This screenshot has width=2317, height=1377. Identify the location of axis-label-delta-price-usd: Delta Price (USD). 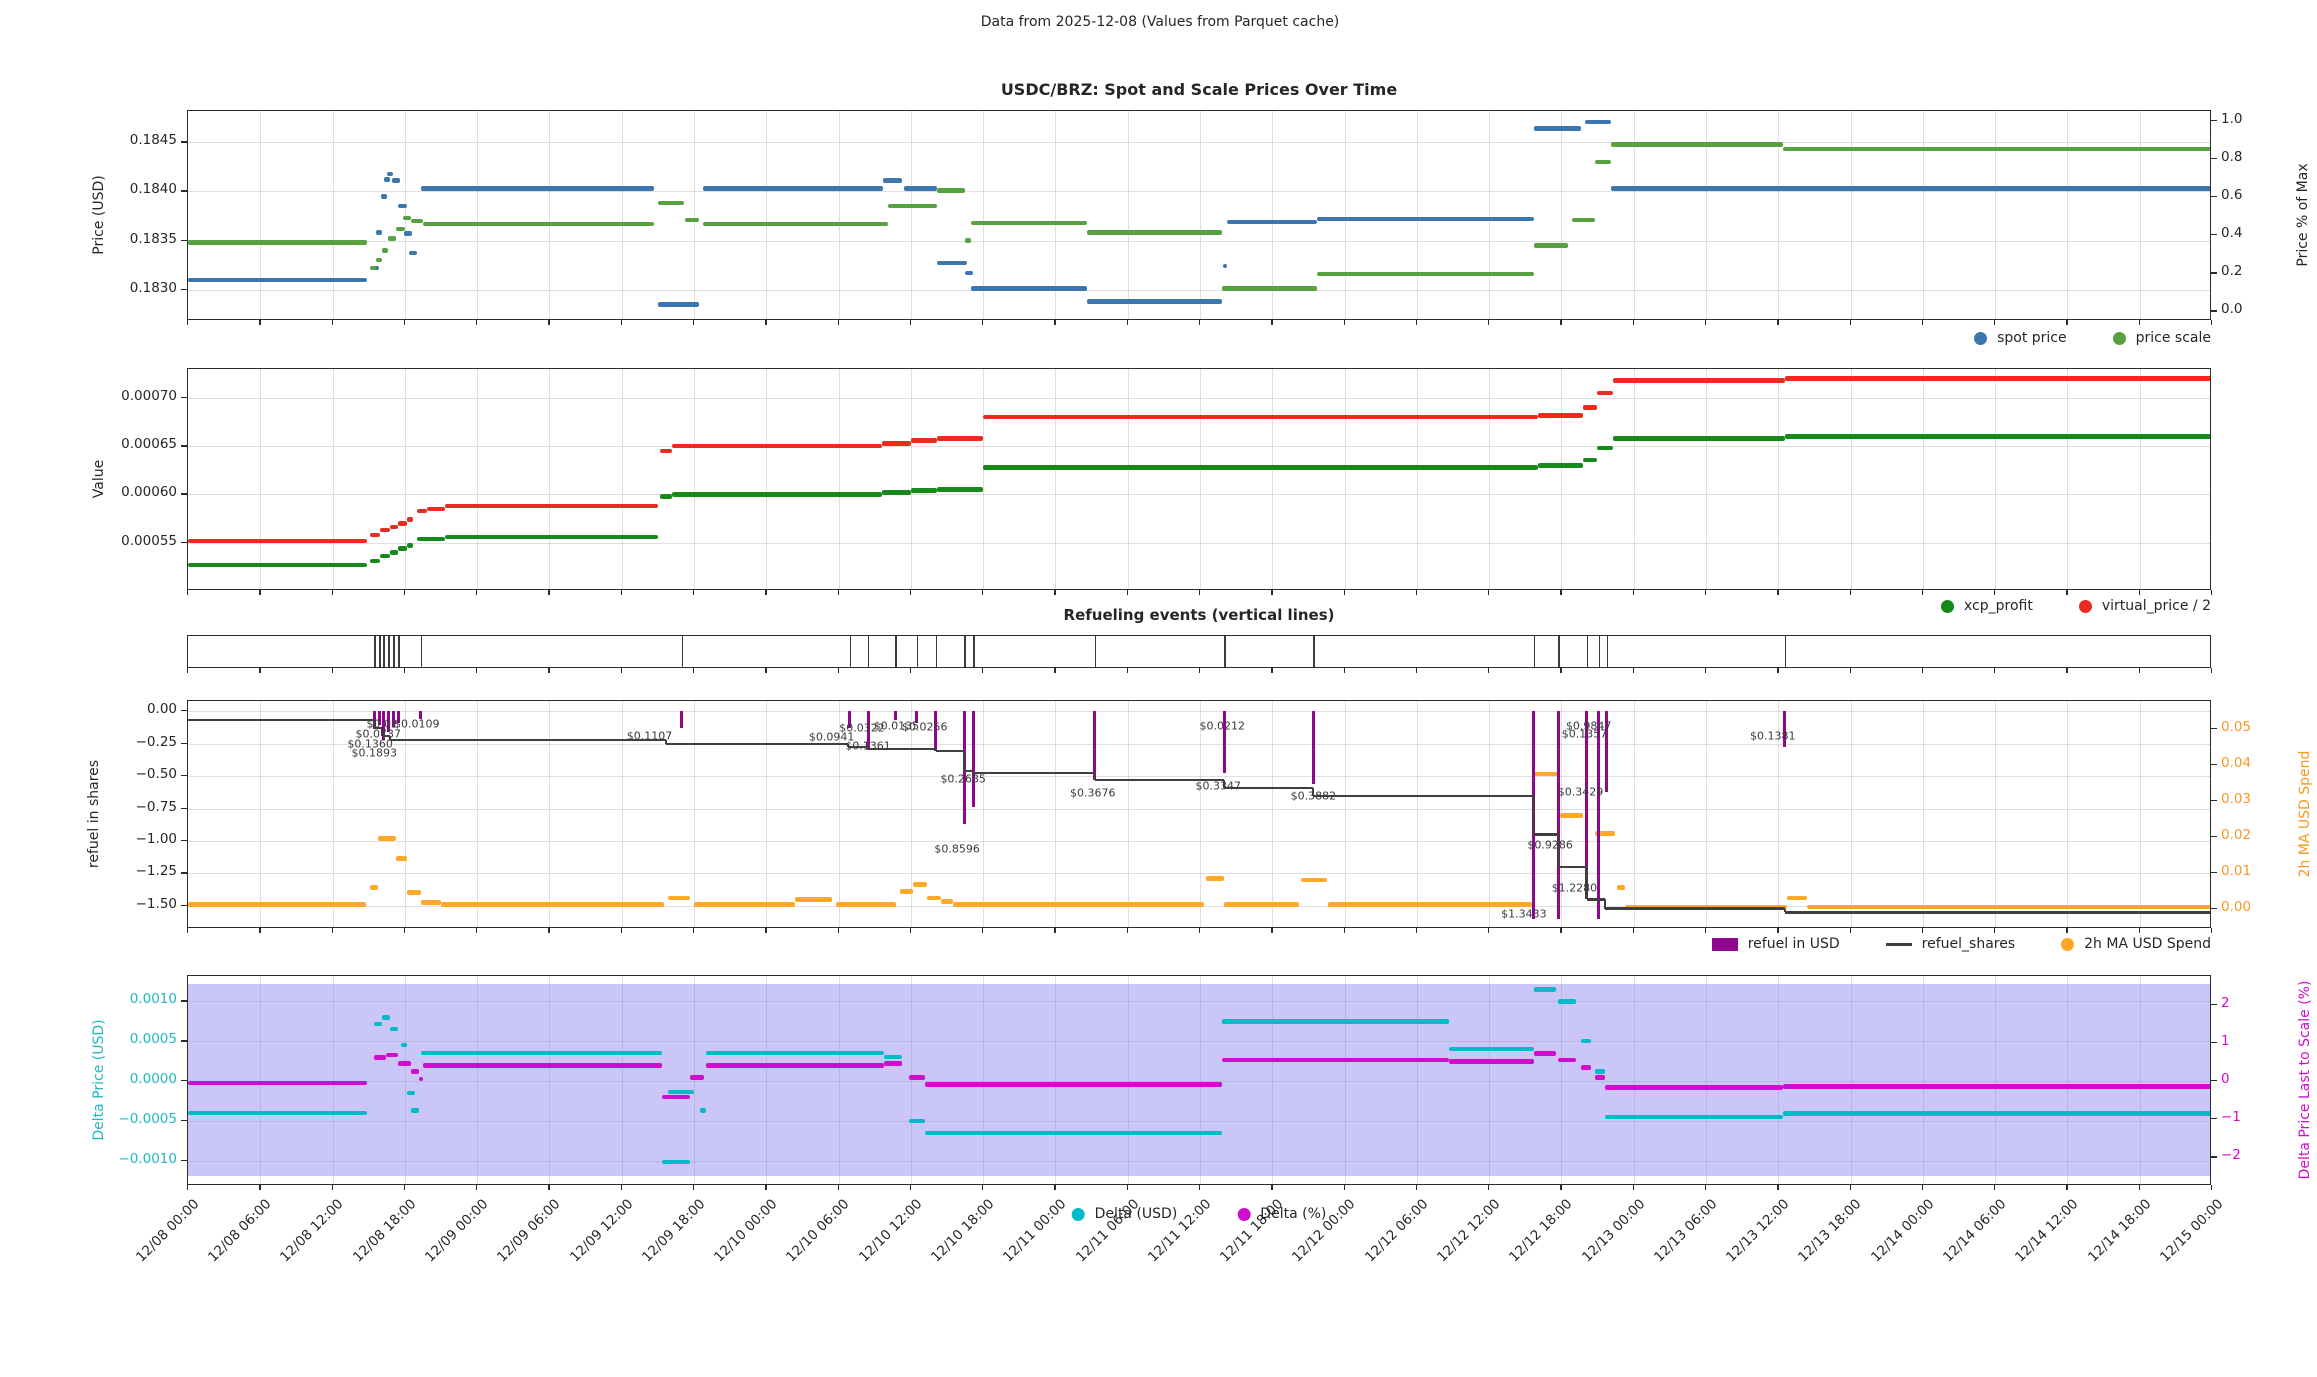
(99, 1080).